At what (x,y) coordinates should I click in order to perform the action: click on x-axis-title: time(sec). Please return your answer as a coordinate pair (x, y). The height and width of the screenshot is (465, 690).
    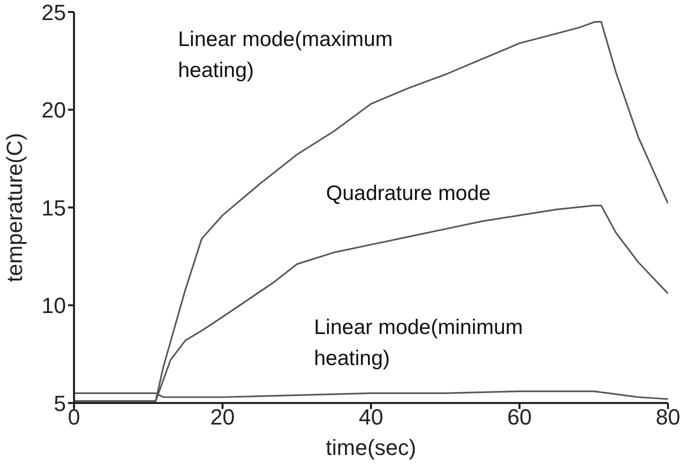
    Looking at the image, I should click on (371, 447).